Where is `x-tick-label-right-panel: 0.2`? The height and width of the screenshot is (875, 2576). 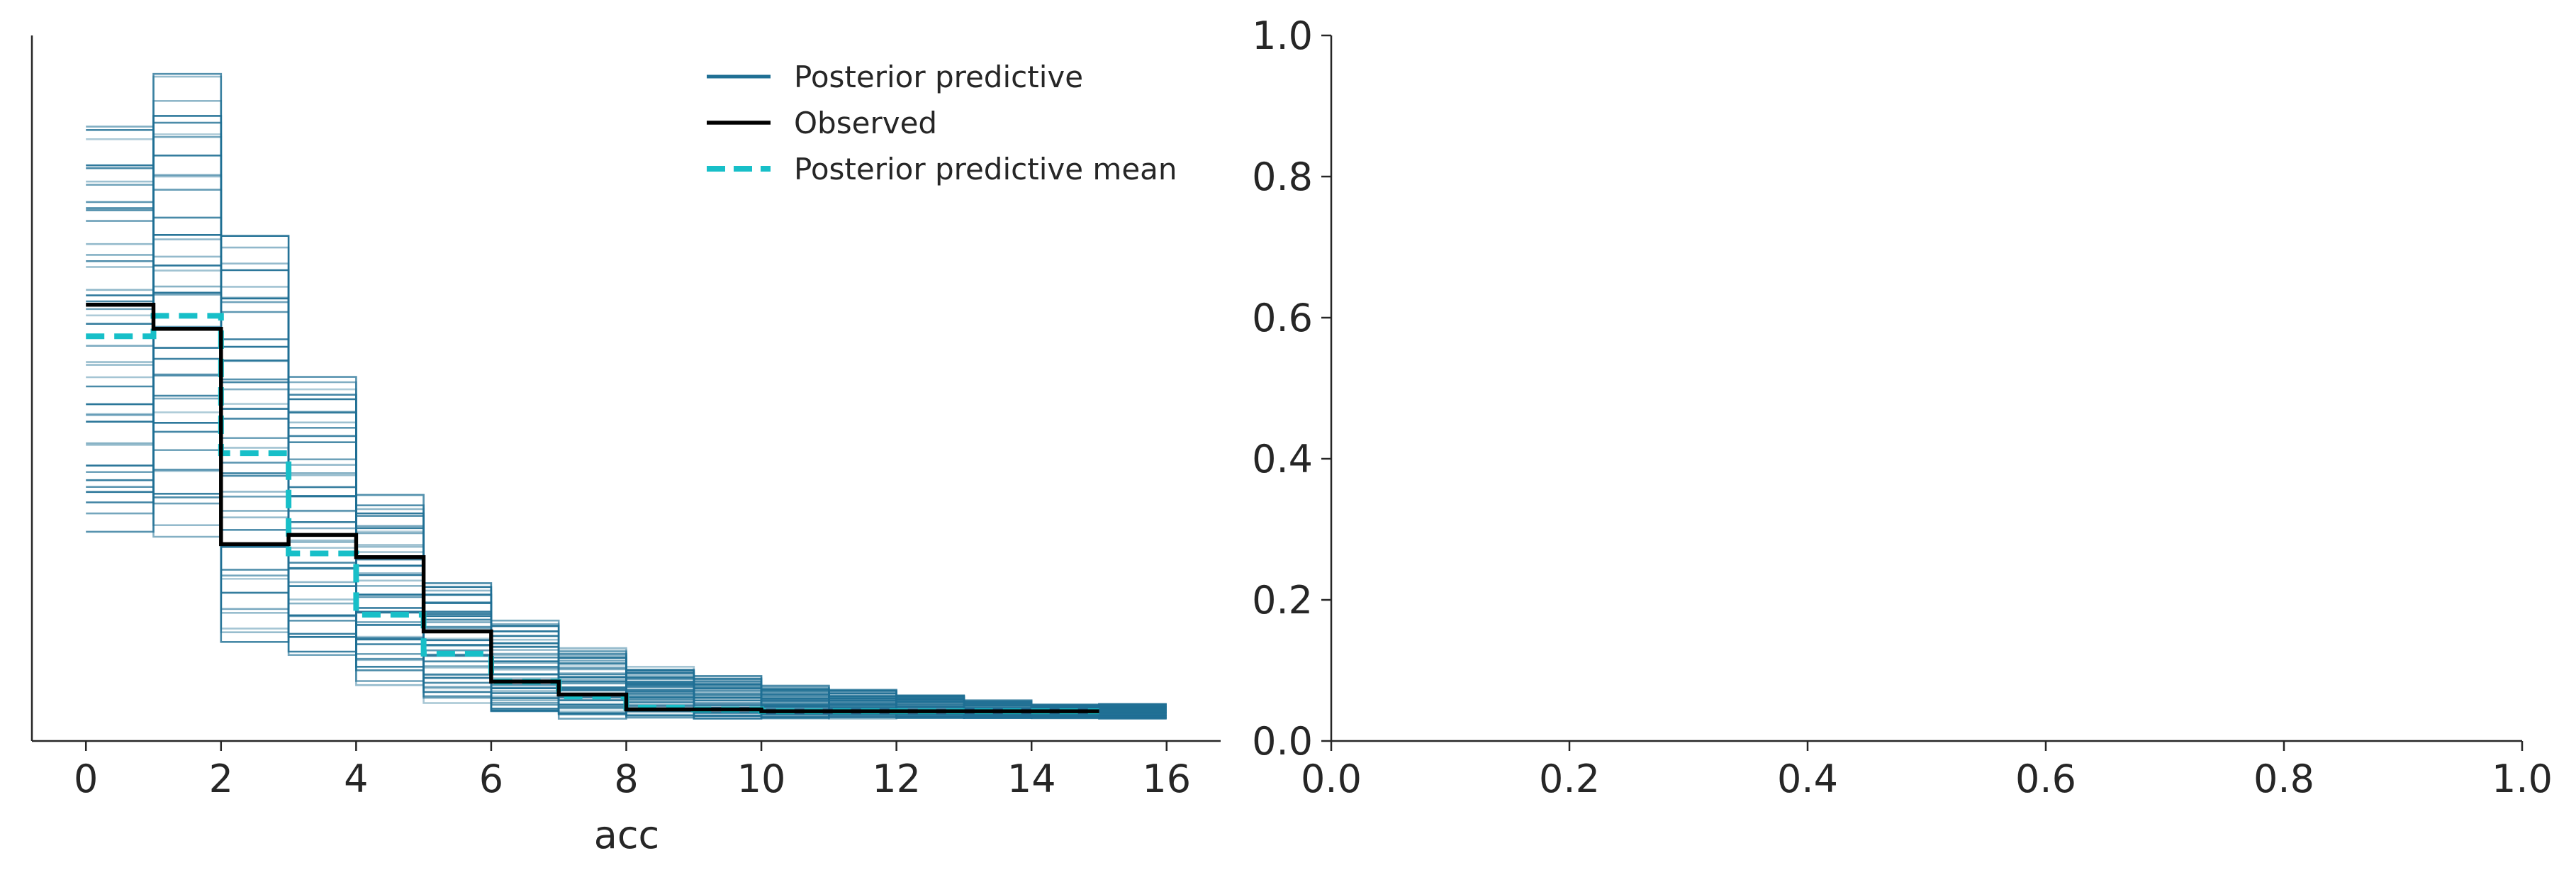
x-tick-label-right-panel: 0.2 is located at coordinates (1569, 779).